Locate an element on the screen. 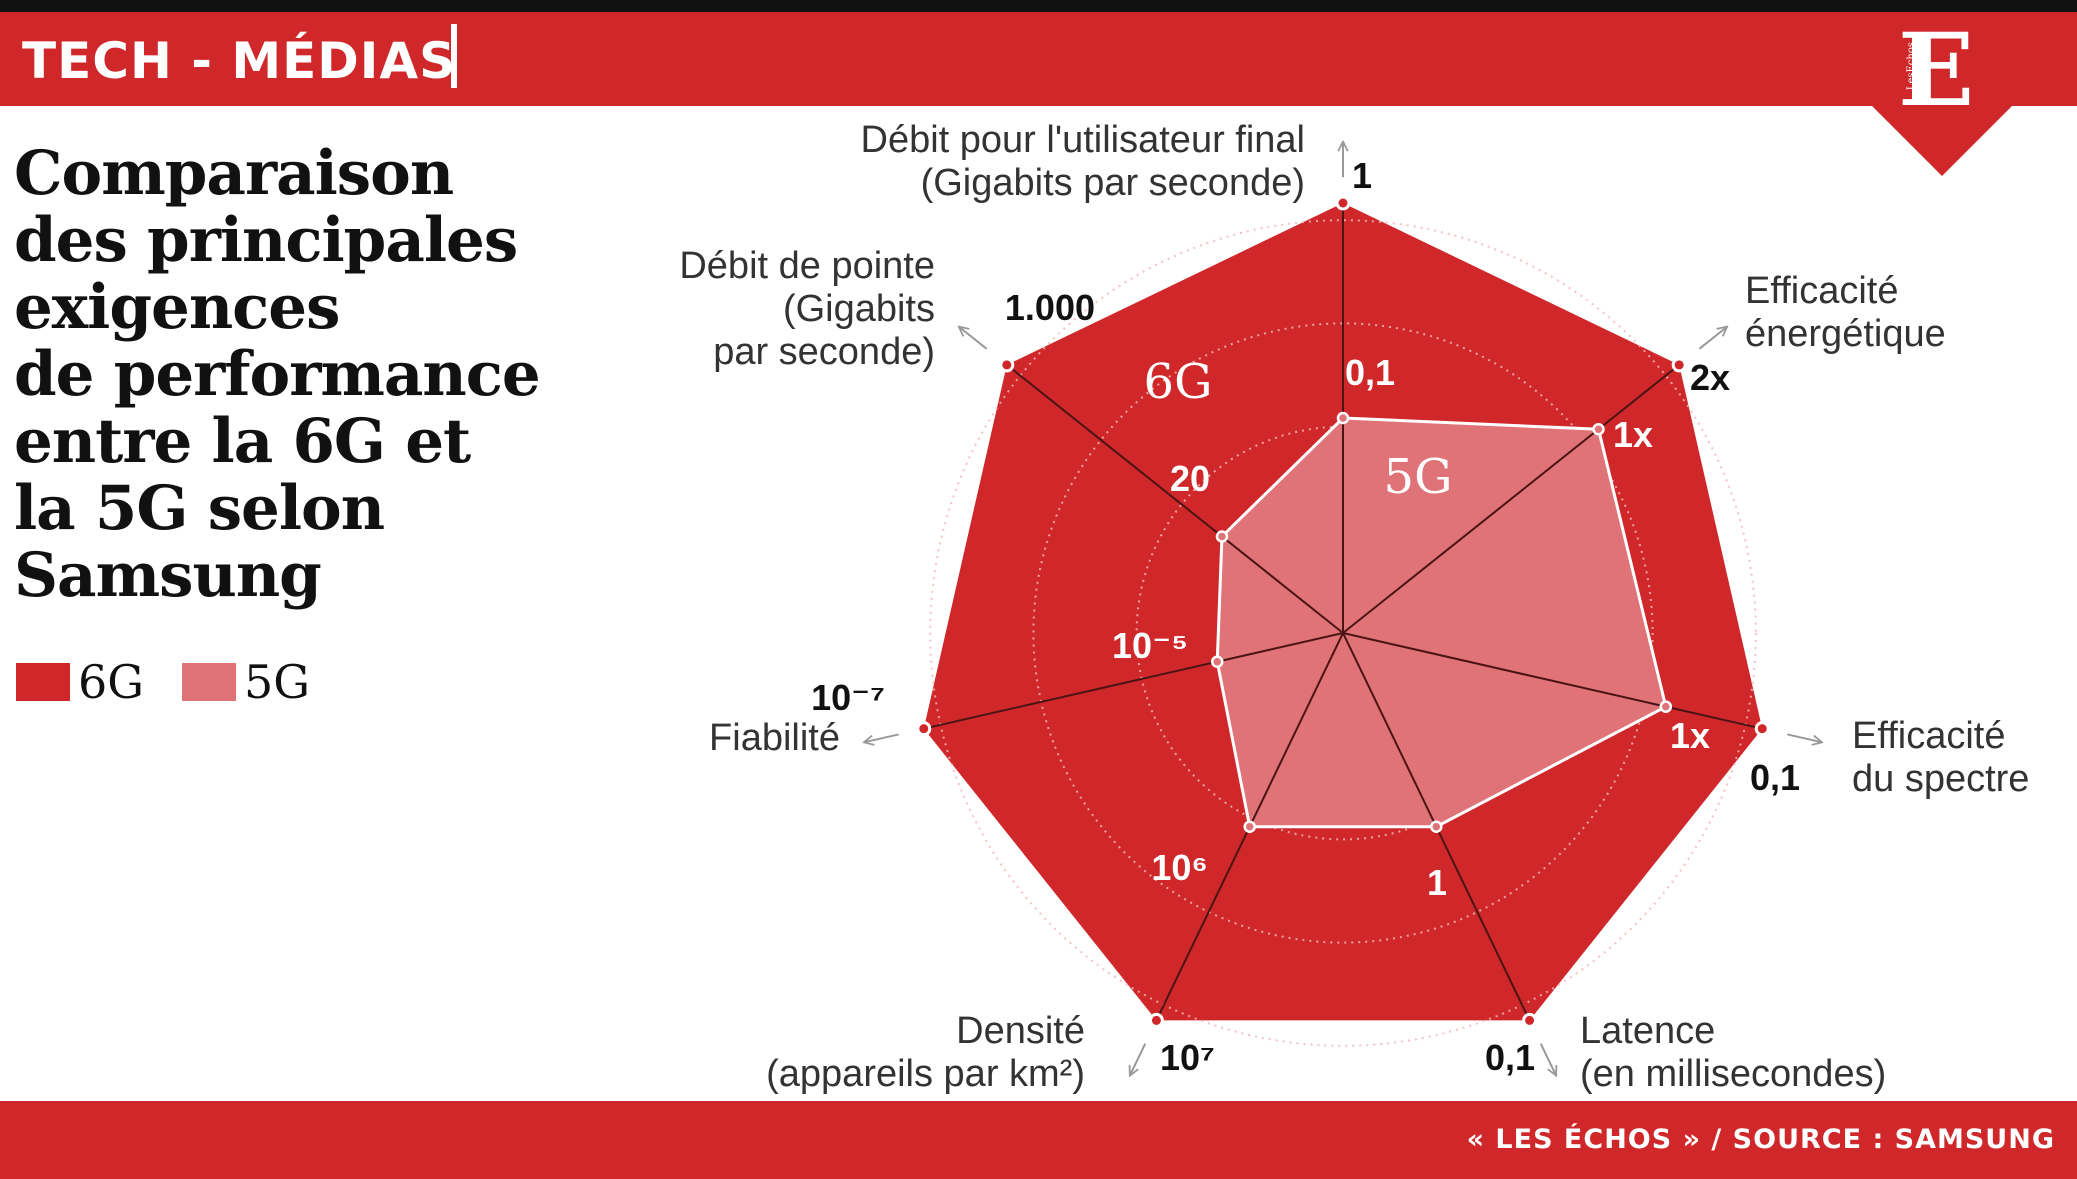  value-label-6g-1: 1 is located at coordinates (1362, 175).